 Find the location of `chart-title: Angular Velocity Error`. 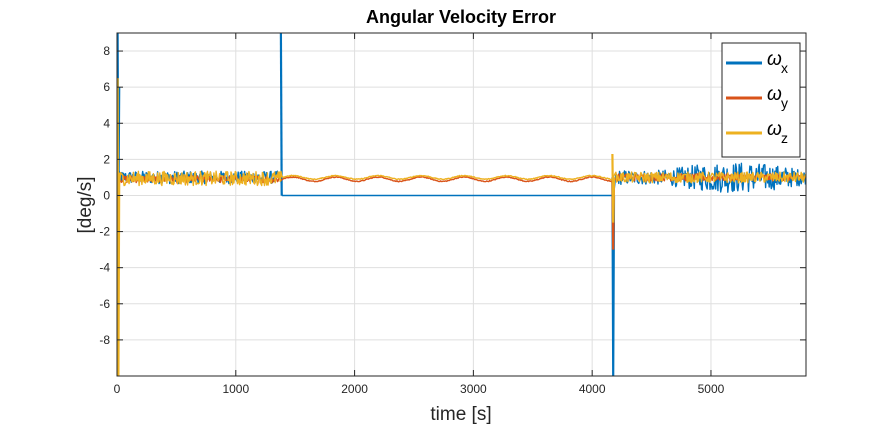

chart-title: Angular Velocity Error is located at coordinates (461, 17).